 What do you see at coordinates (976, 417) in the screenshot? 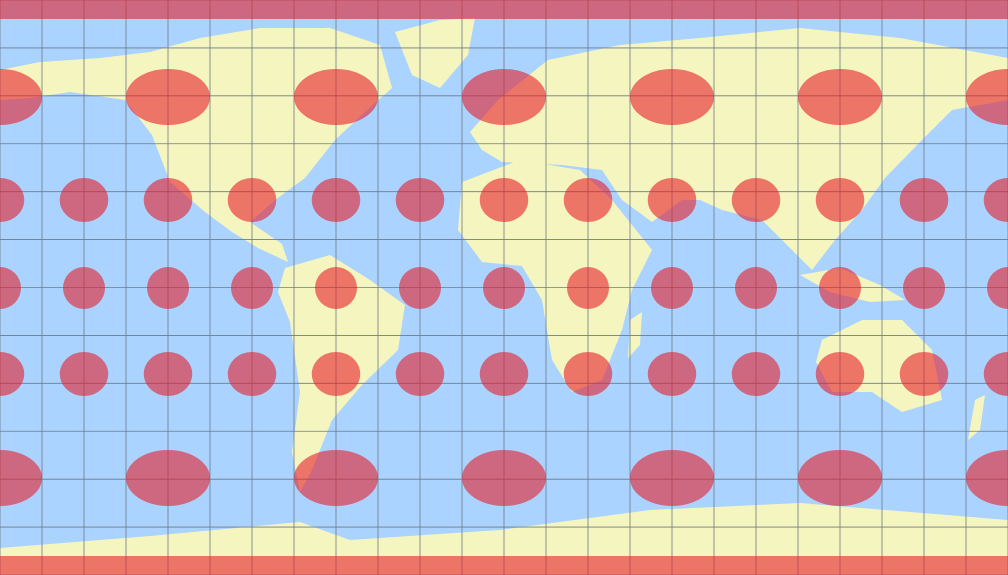
I see `new-zealand` at bounding box center [976, 417].